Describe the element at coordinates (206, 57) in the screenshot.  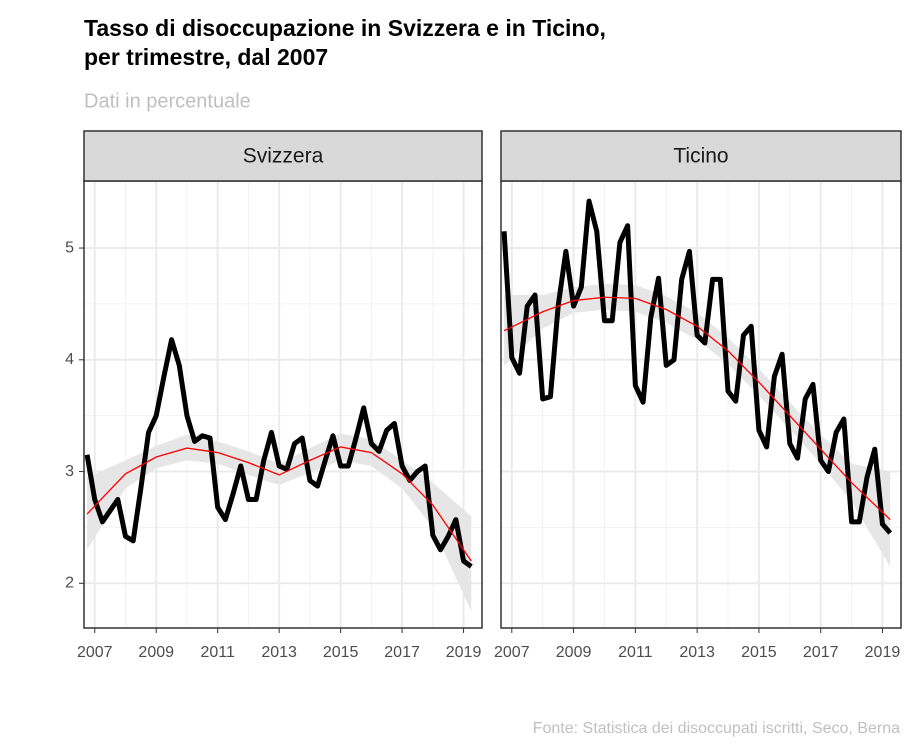
I see `chart-title: per trimestre, dal 2007` at that location.